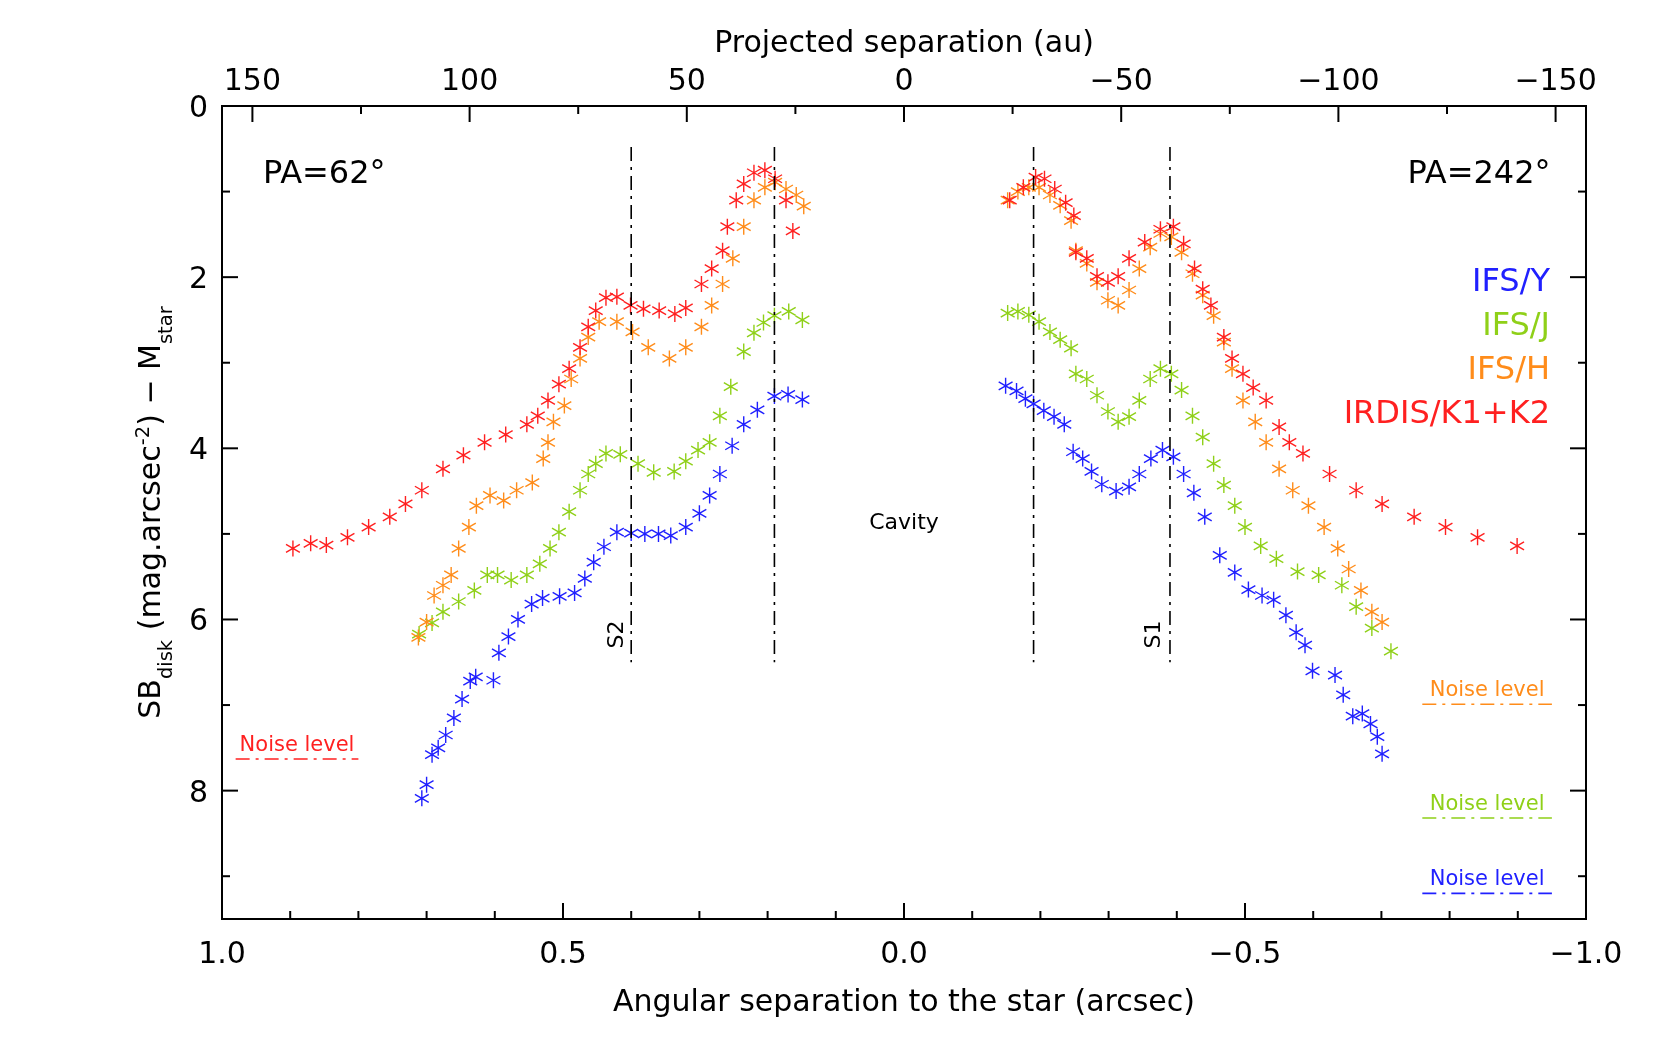 Image resolution: width=1653 pixels, height=1063 pixels. What do you see at coordinates (1555, 79) in the screenshot?
I see `x2-tick-label: −150` at bounding box center [1555, 79].